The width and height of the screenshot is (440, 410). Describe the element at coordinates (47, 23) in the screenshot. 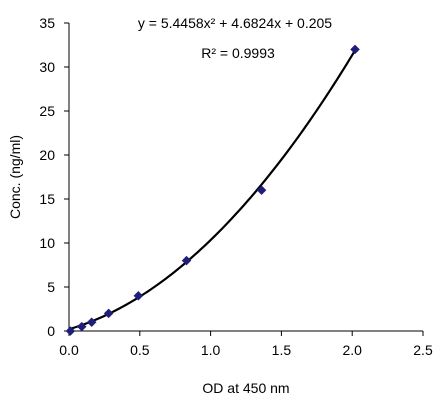

I see `y-tick-label: 35` at that location.